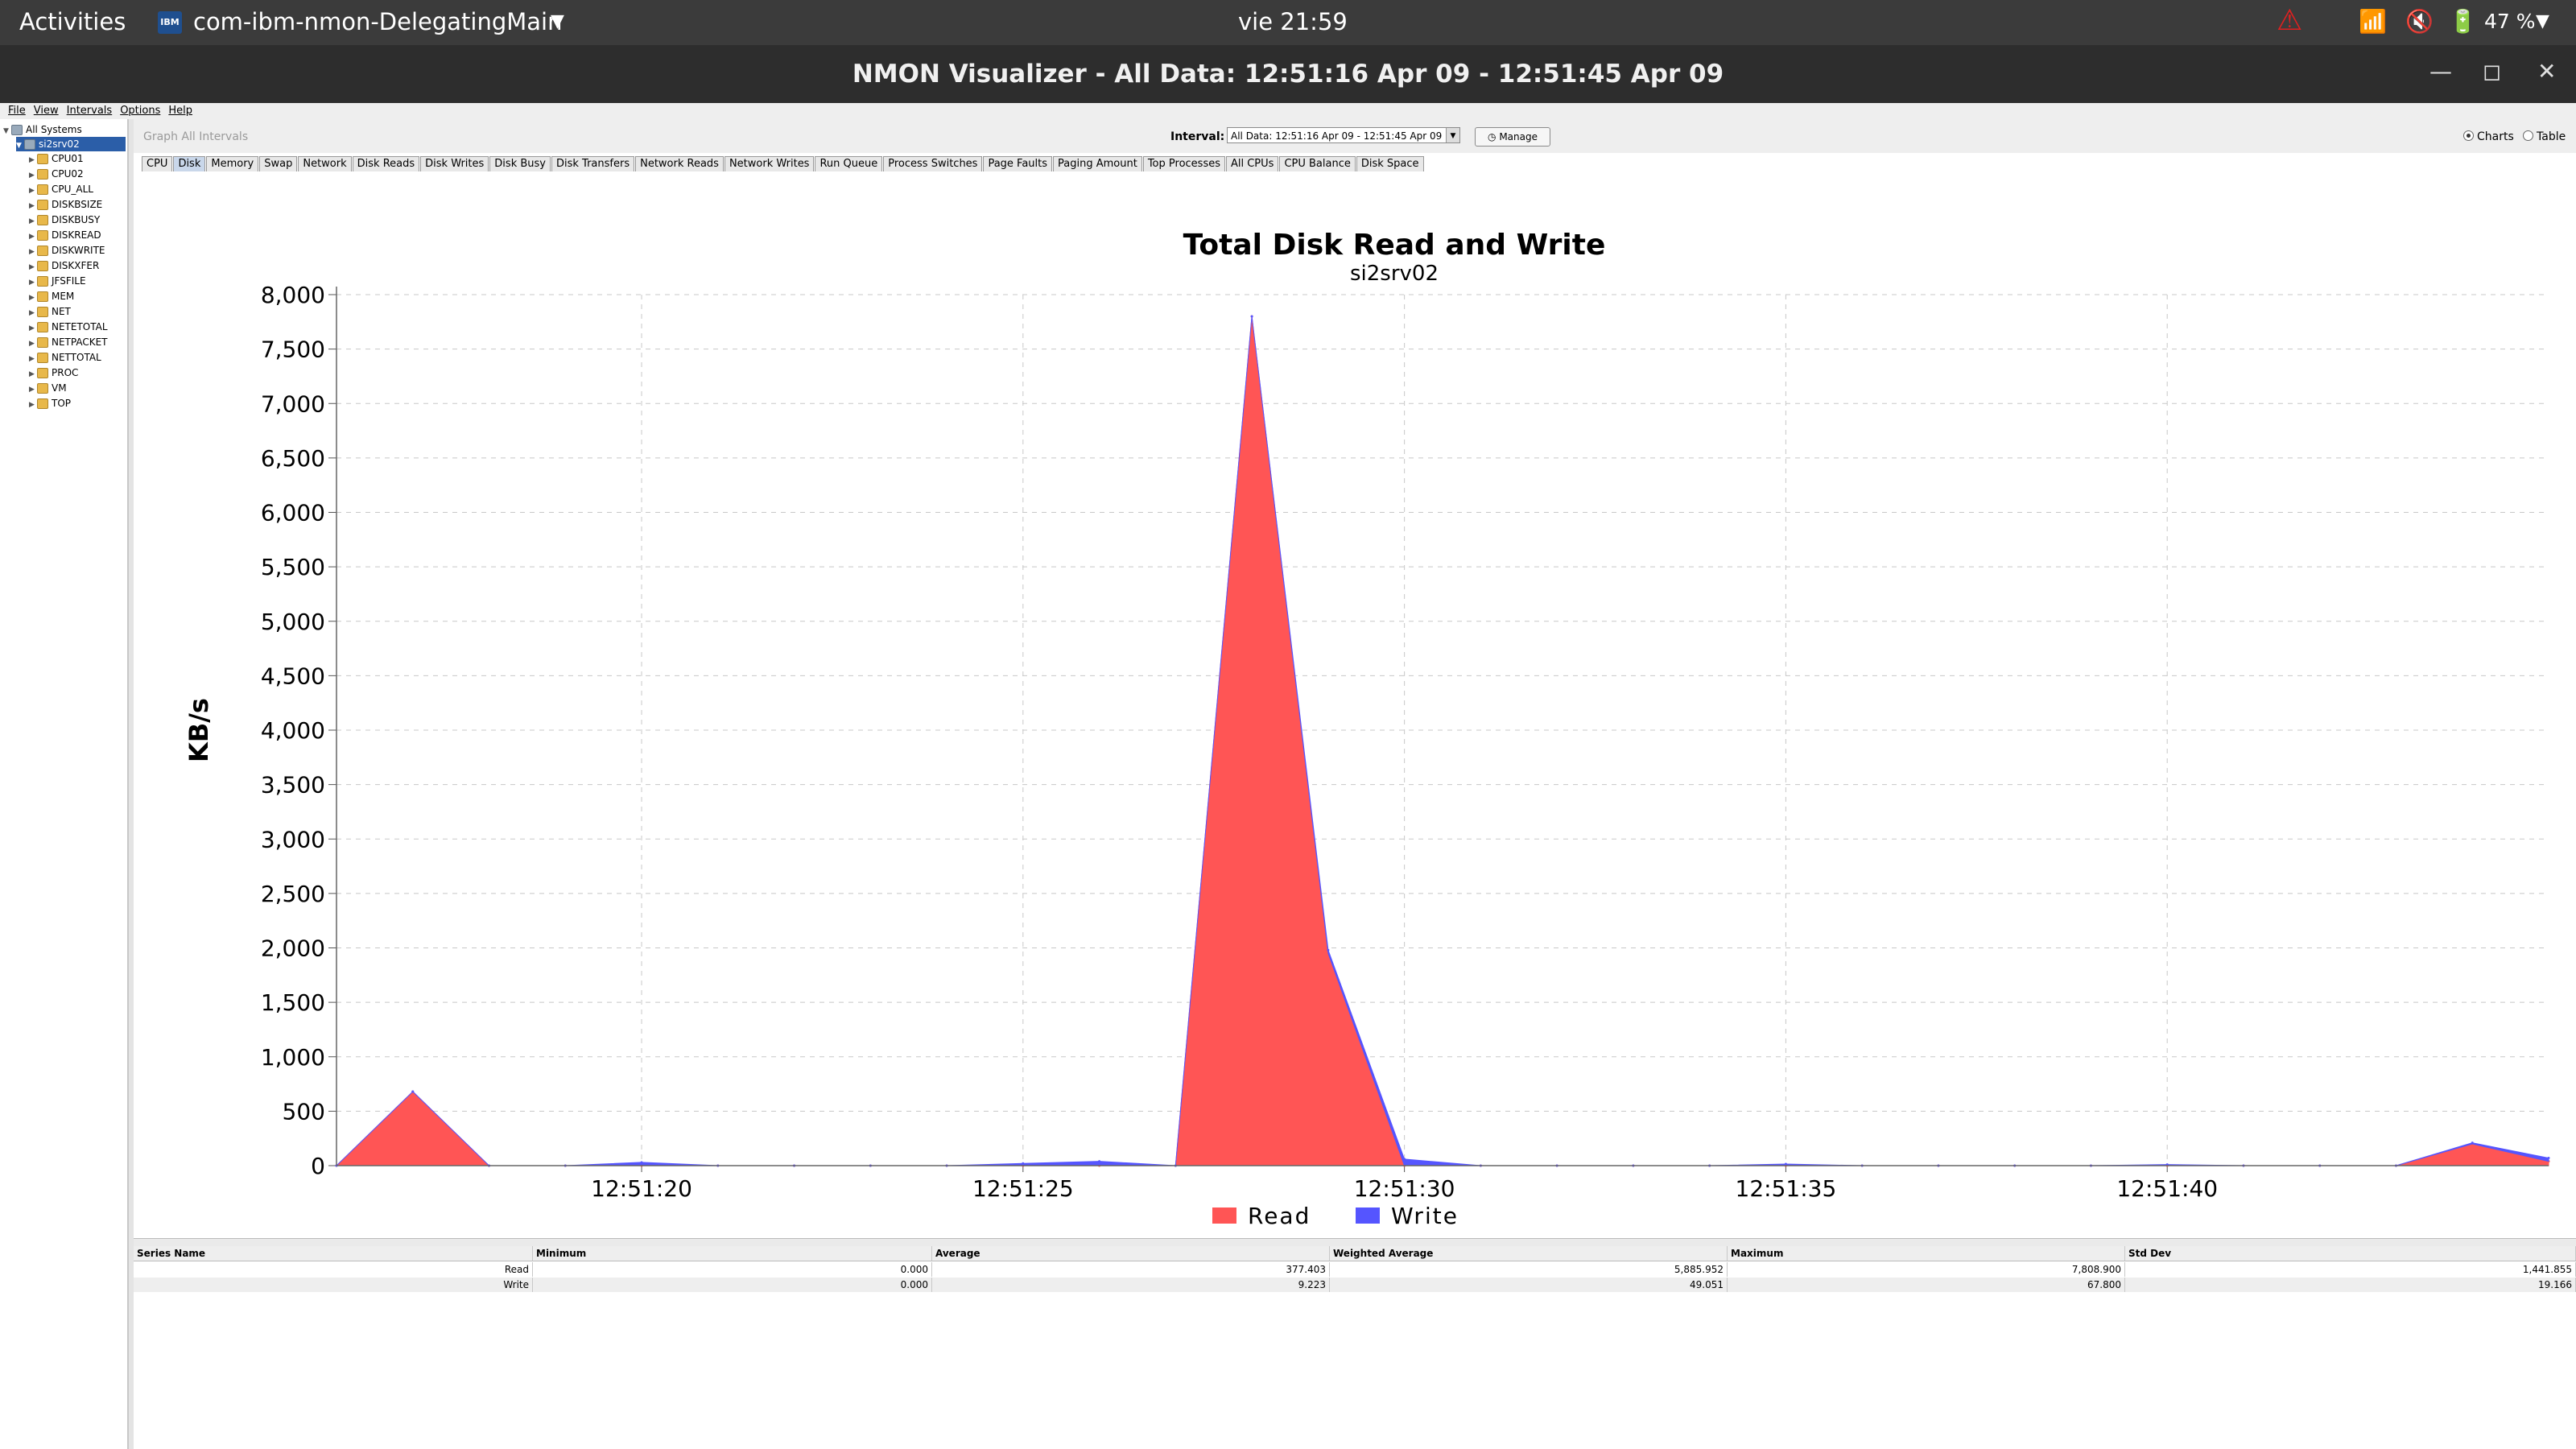  I want to click on column-header: Maximum, so click(1927, 1253).